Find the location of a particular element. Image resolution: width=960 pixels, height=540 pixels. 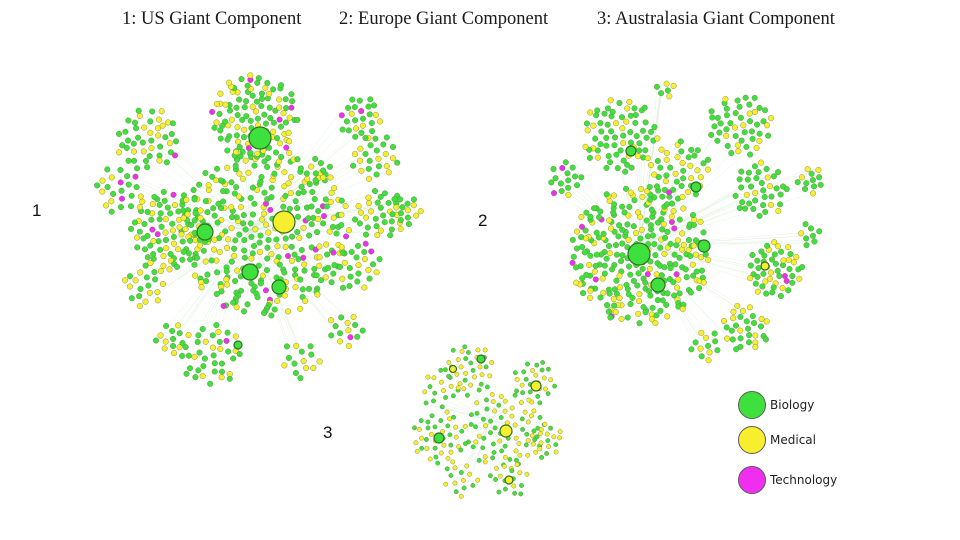

australasia-hub-node is located at coordinates (439, 438).